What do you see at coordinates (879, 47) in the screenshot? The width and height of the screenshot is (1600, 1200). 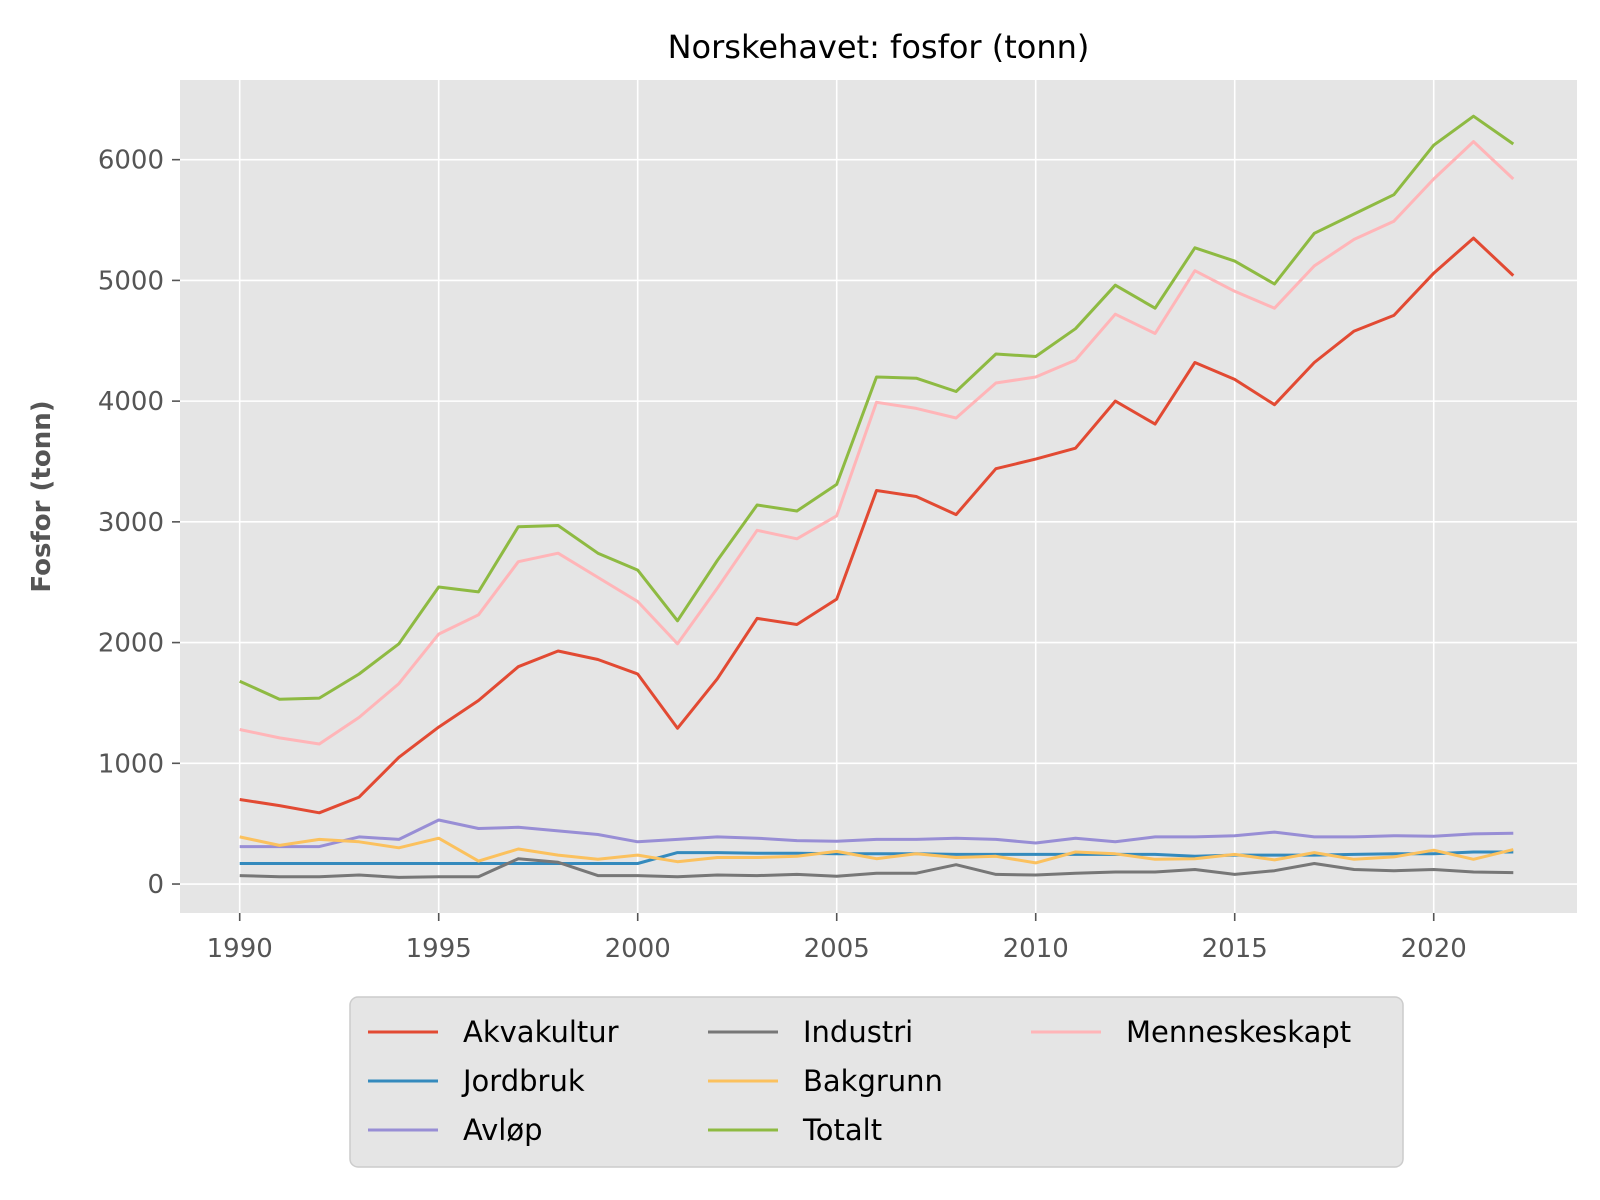 I see `chart-title: Norskehavet: fosfor (tonn)` at bounding box center [879, 47].